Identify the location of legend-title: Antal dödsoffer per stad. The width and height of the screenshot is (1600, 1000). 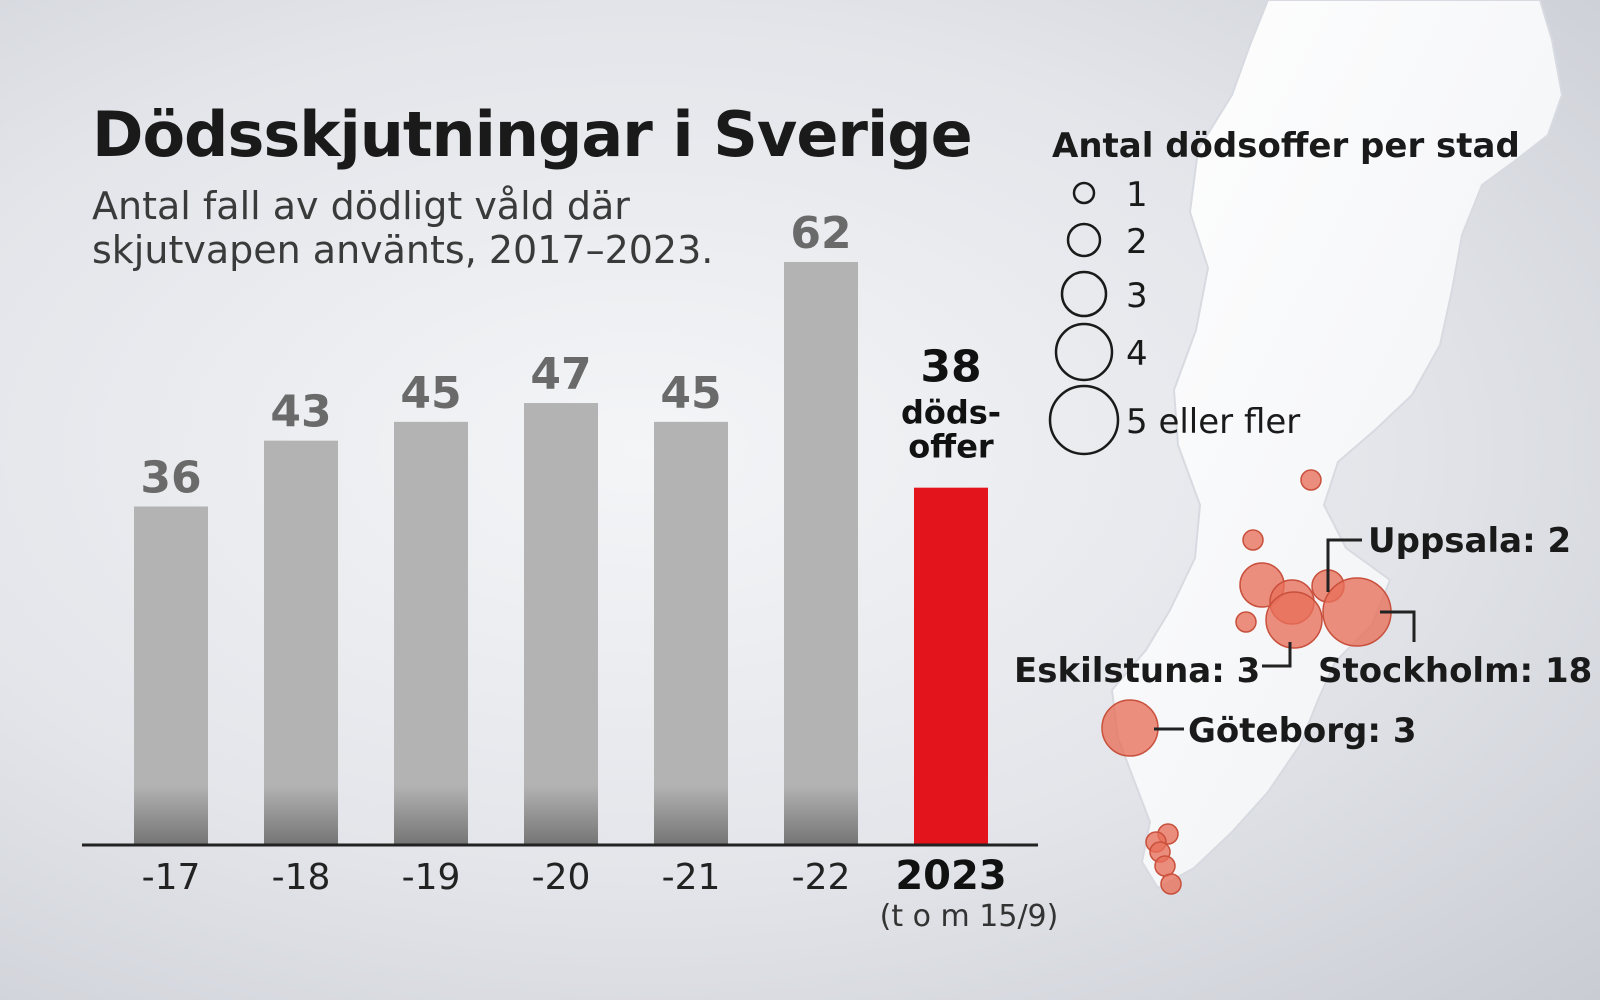
(1286, 146).